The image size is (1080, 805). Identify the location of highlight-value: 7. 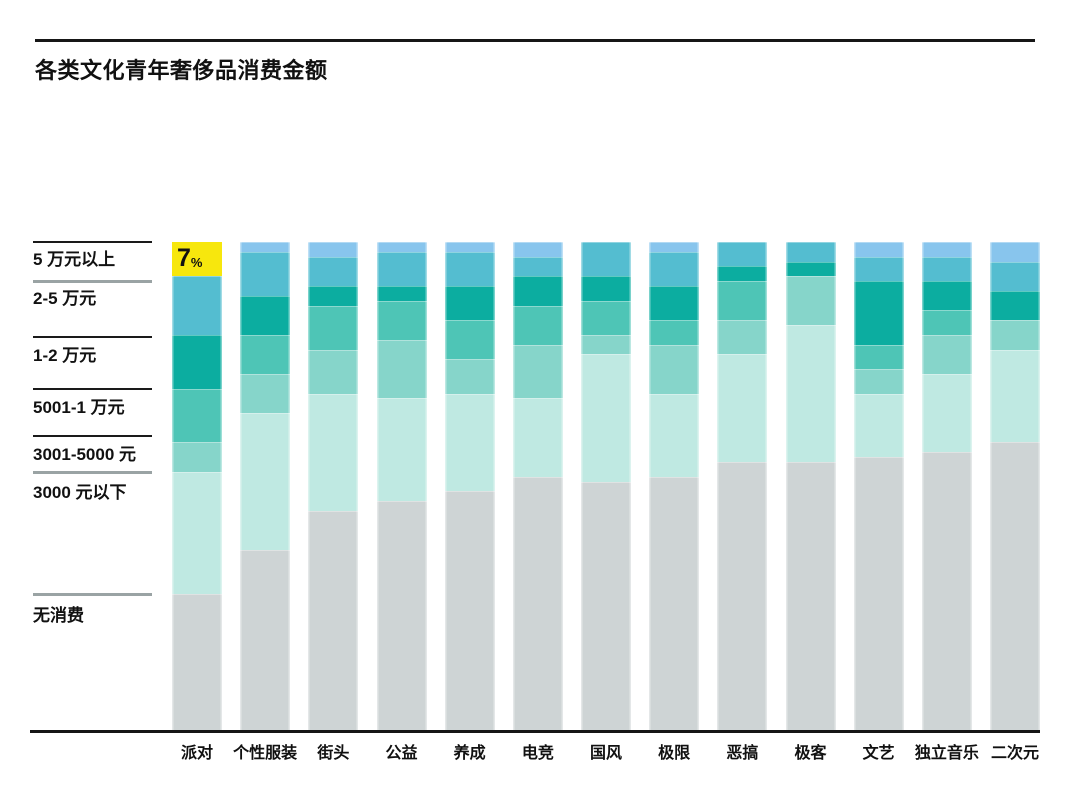
(184, 258).